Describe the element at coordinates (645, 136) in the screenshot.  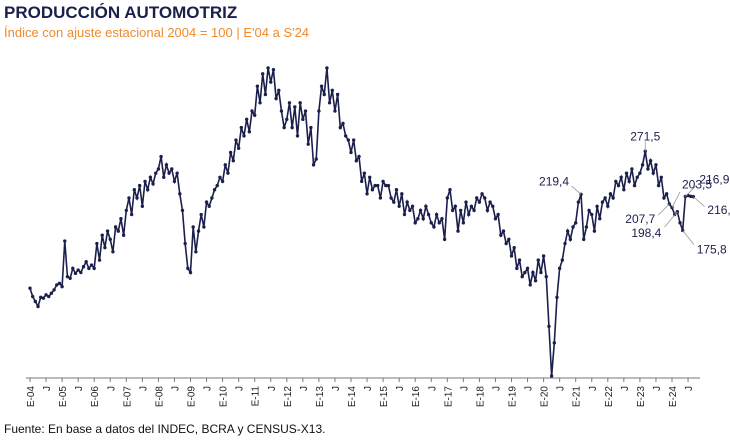
I see `data-label: 271,5` at that location.